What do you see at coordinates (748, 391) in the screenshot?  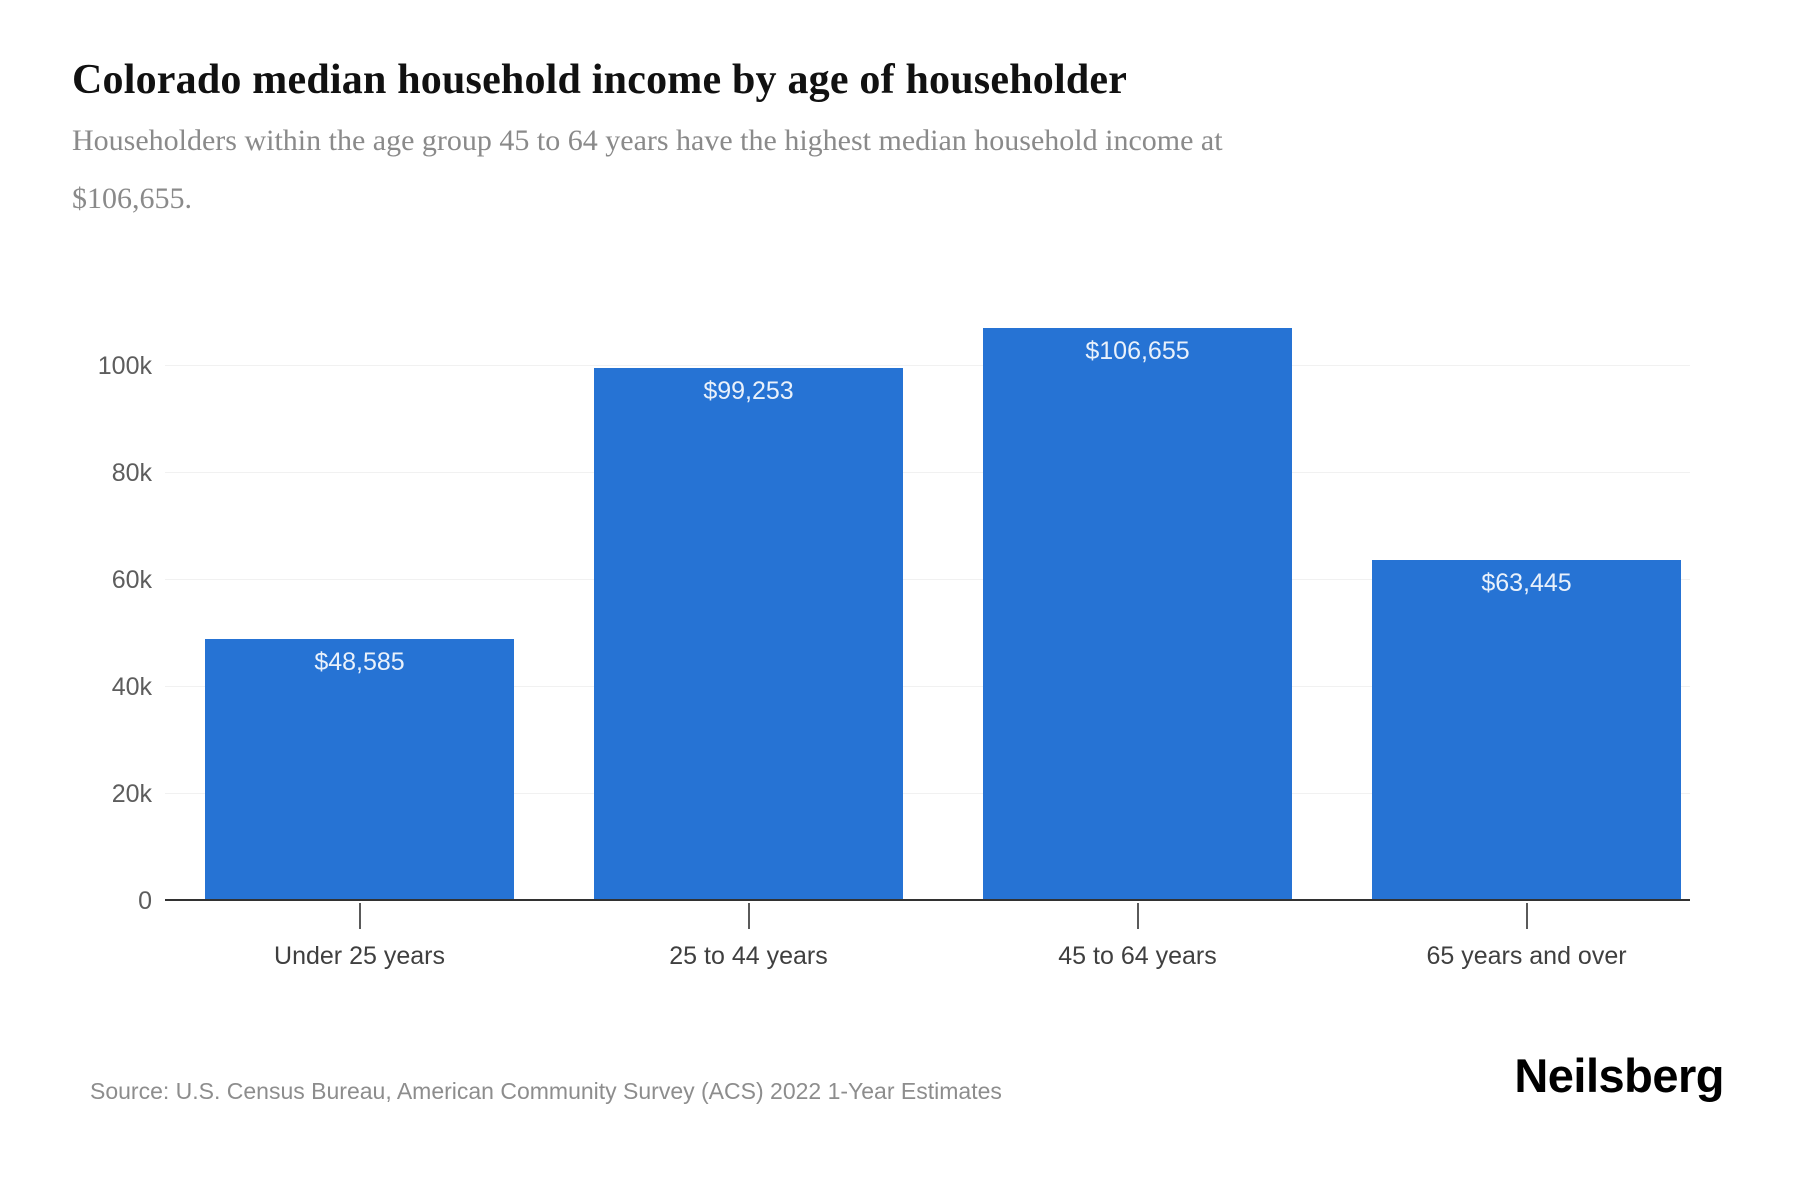 I see `bar-value-label: $99,253` at bounding box center [748, 391].